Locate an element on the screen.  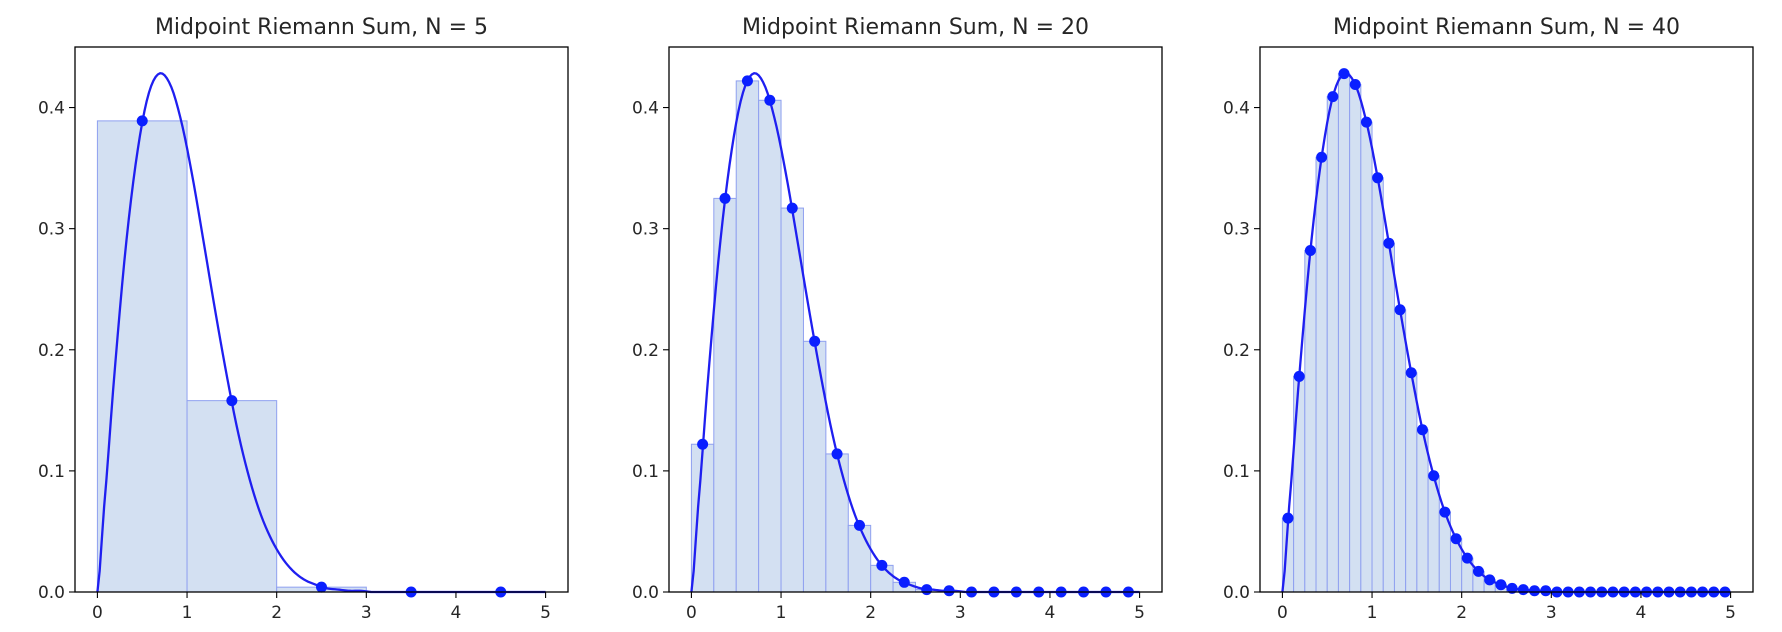
chart-title: Midpoint Riemann Sum, N = 20 is located at coordinates (915, 27).